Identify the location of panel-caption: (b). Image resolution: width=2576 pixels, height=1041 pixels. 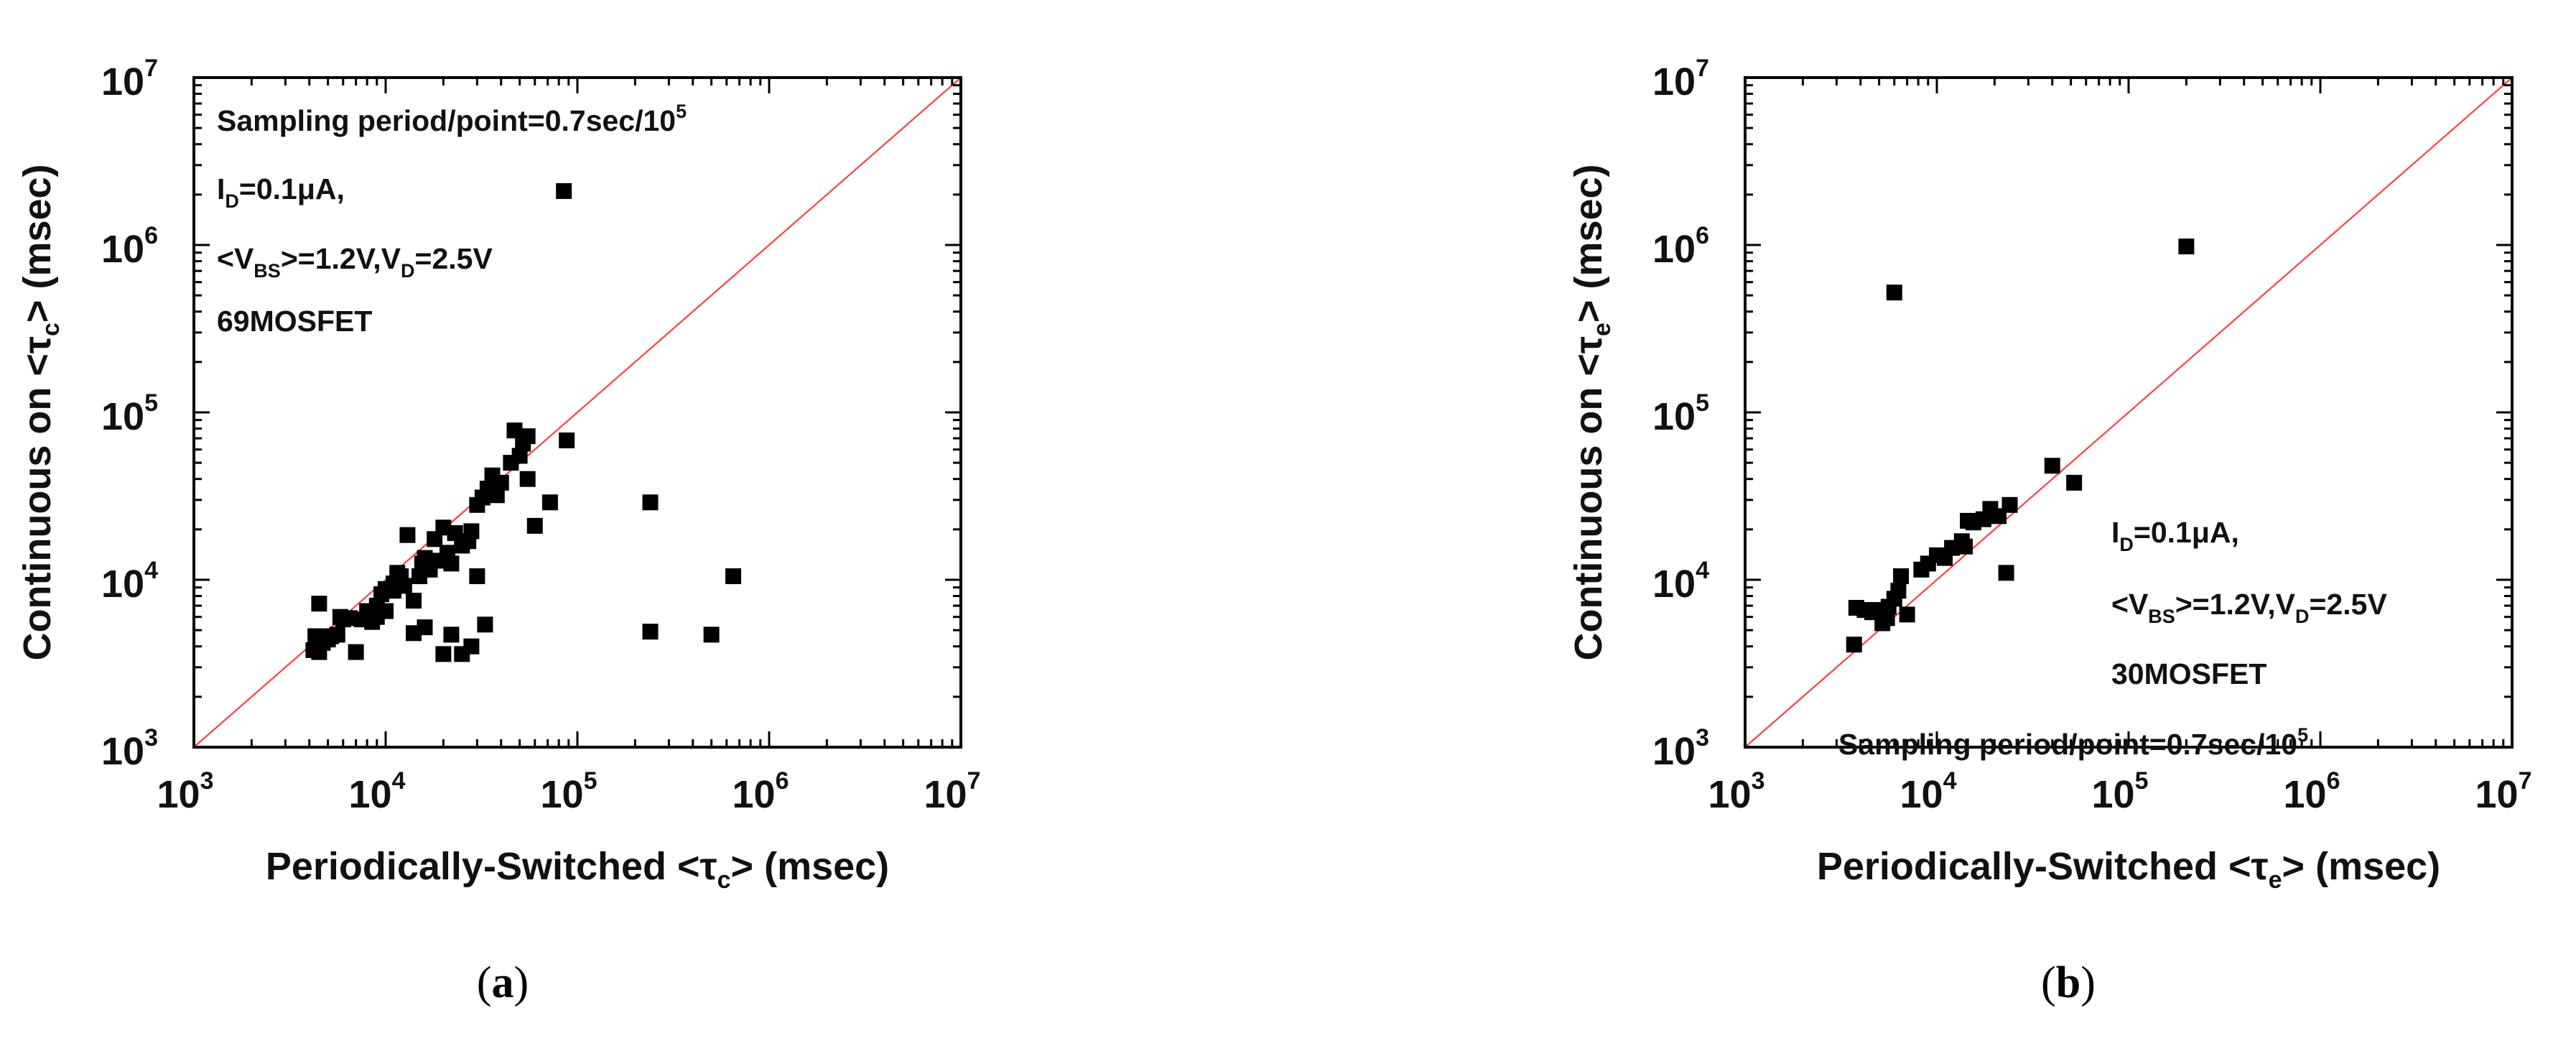
(2068, 982).